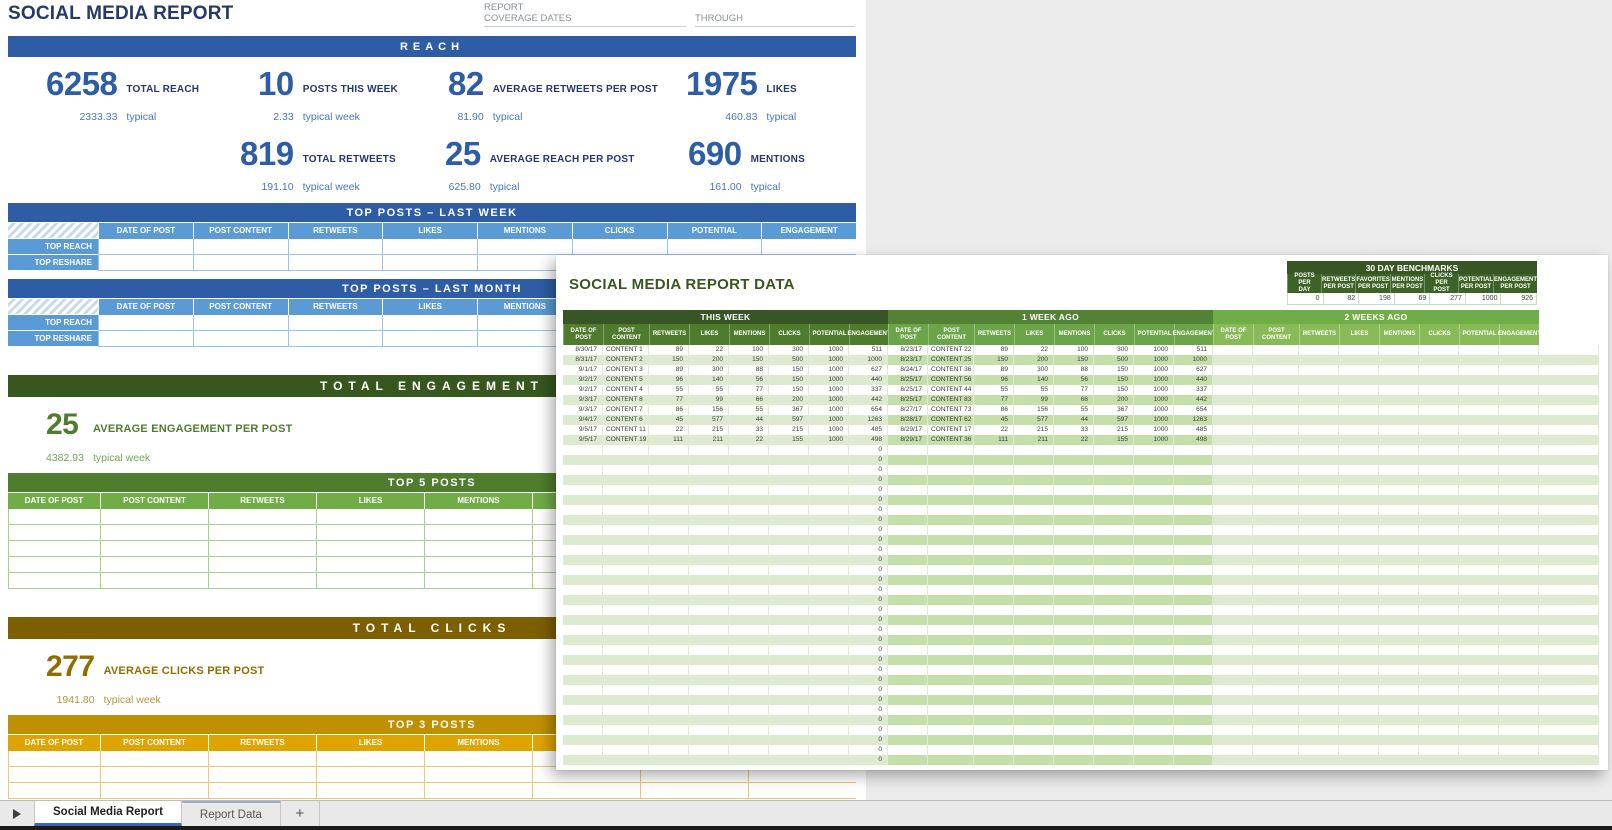 This screenshot has height=830, width=1612. I want to click on cell: 597, so click(1114, 420).